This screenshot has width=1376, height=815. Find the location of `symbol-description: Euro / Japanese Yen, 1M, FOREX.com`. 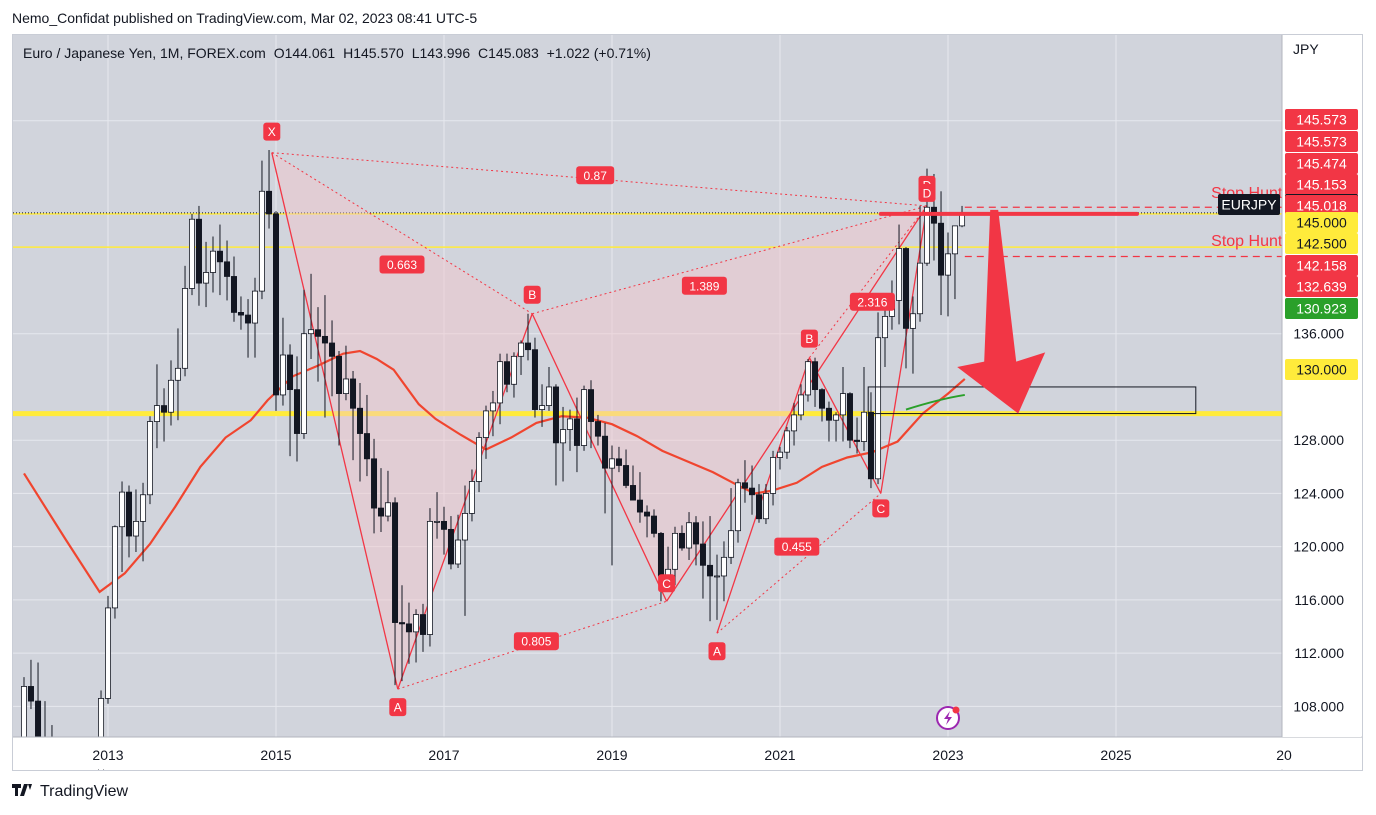

symbol-description: Euro / Japanese Yen, 1M, FOREX.com is located at coordinates (144, 53).